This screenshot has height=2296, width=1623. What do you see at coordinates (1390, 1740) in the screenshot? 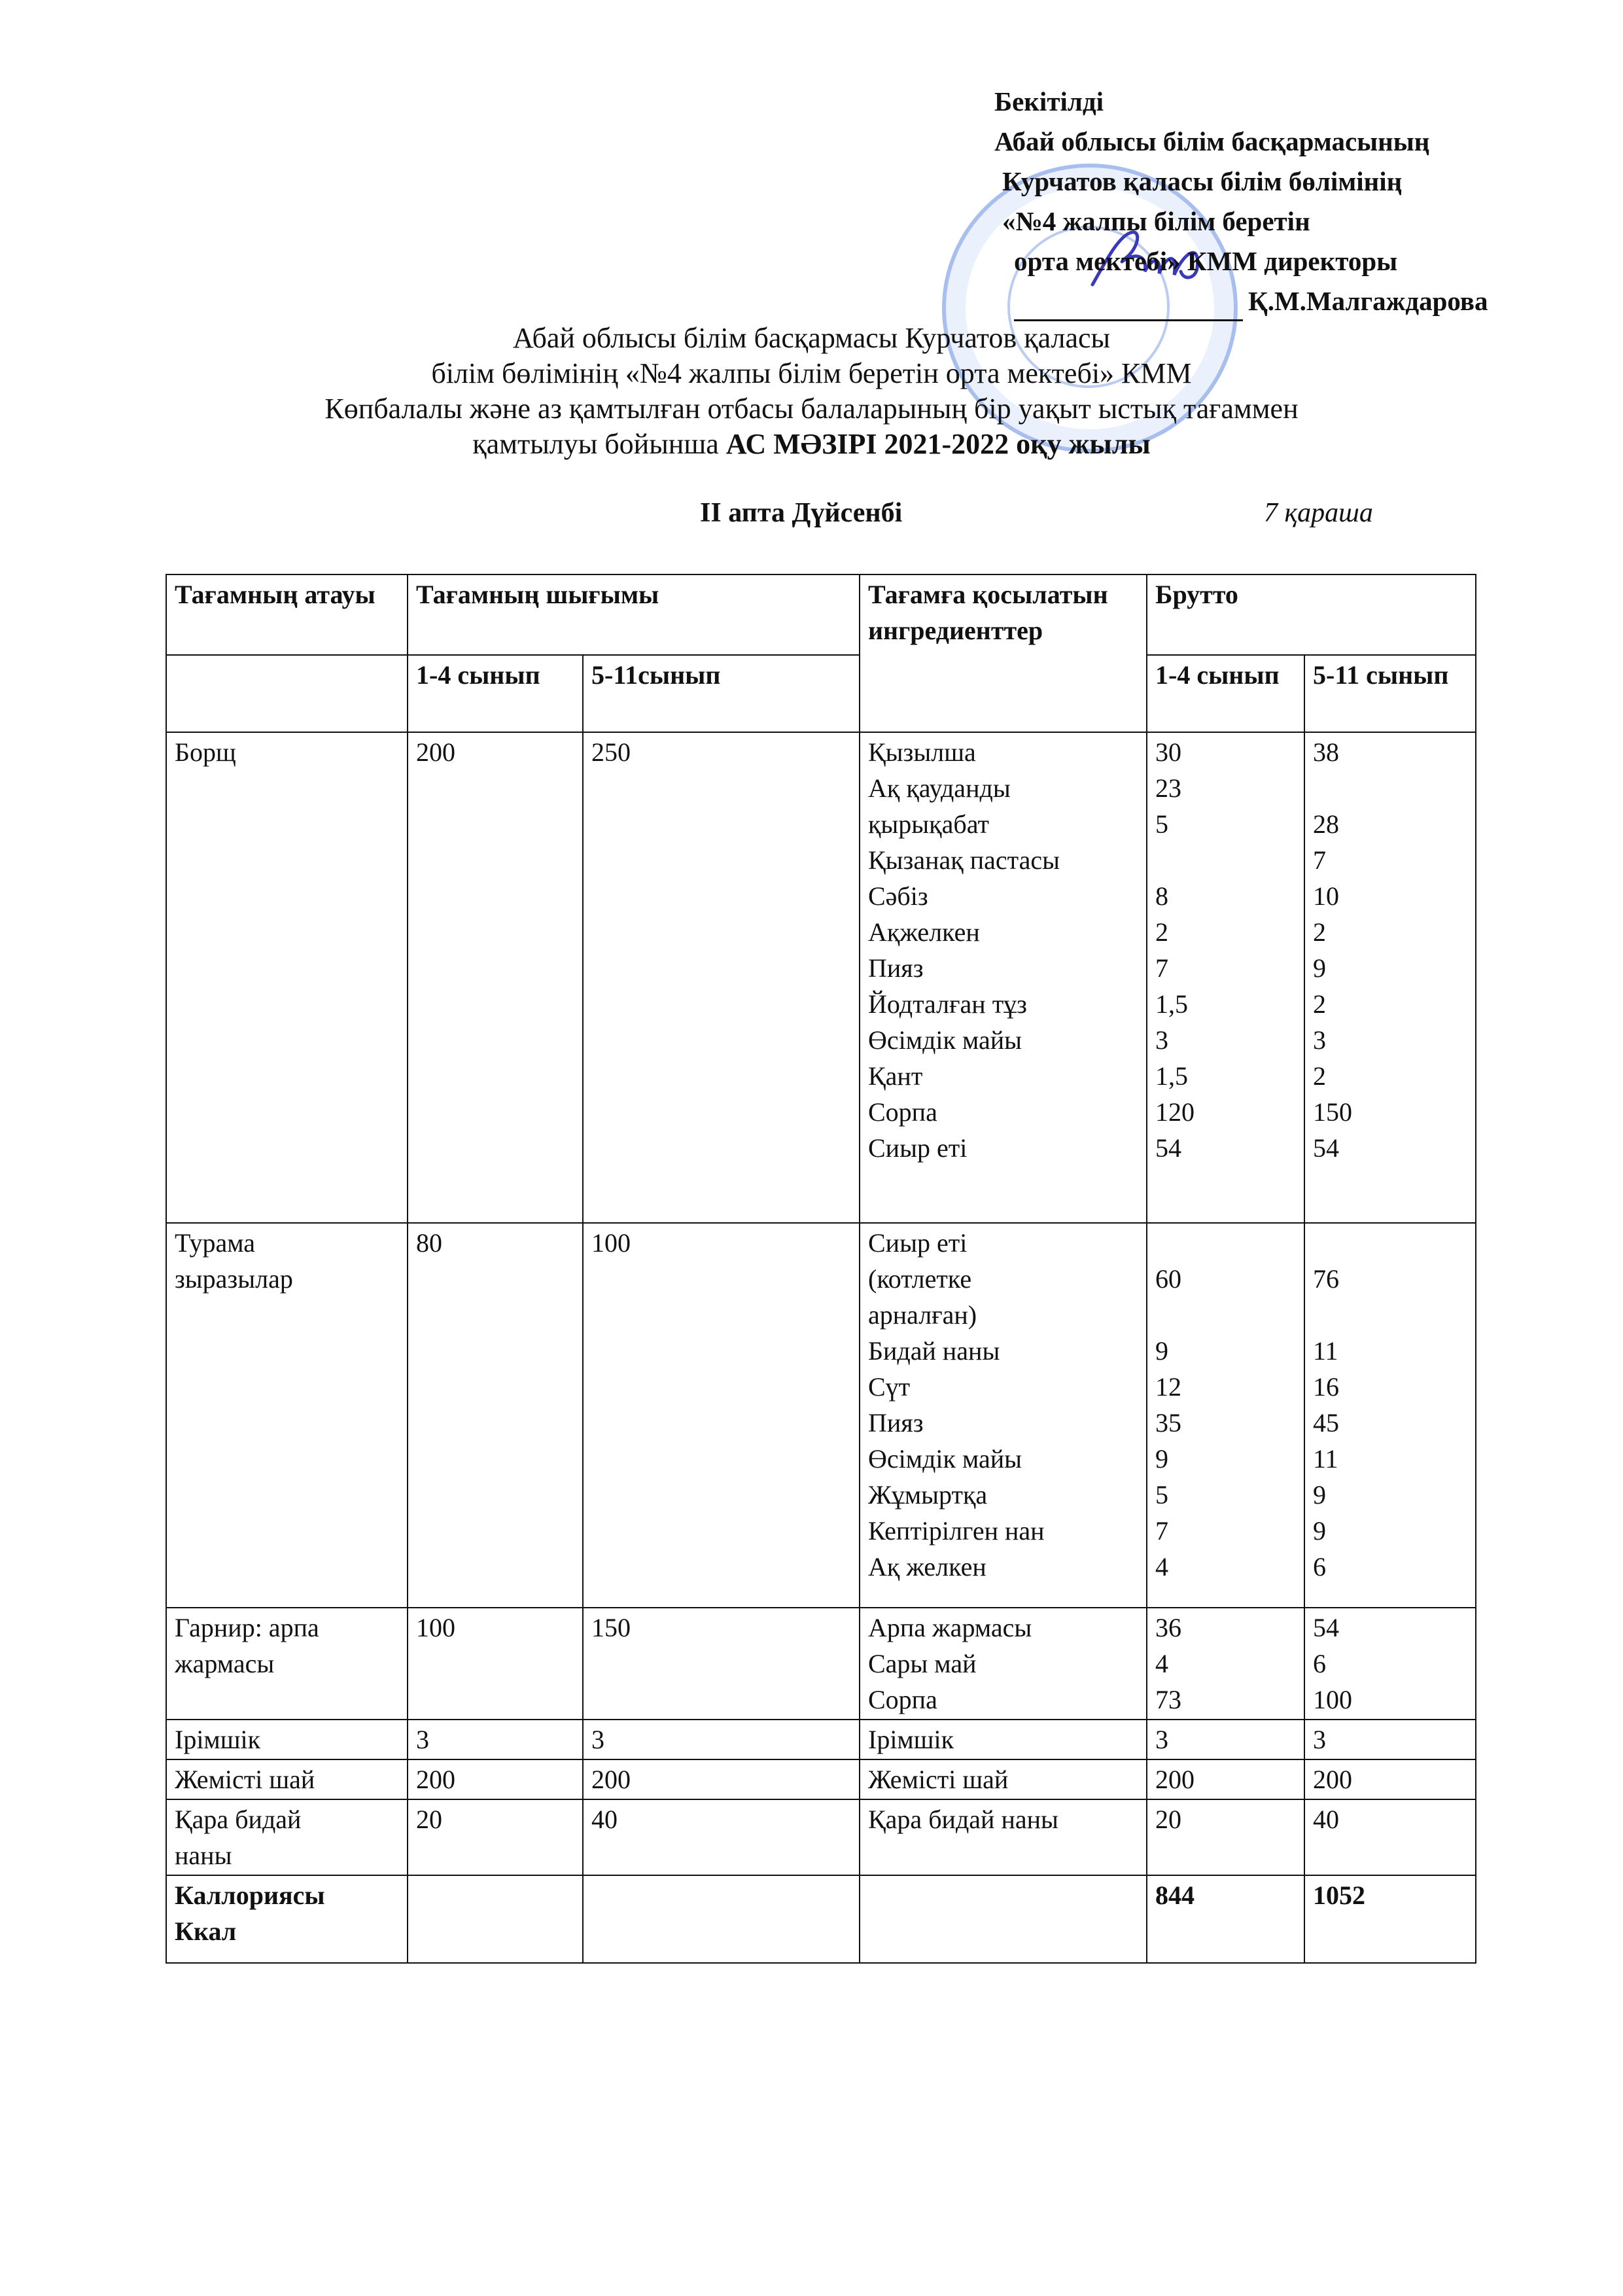
I see `brutto-5-11: 3` at bounding box center [1390, 1740].